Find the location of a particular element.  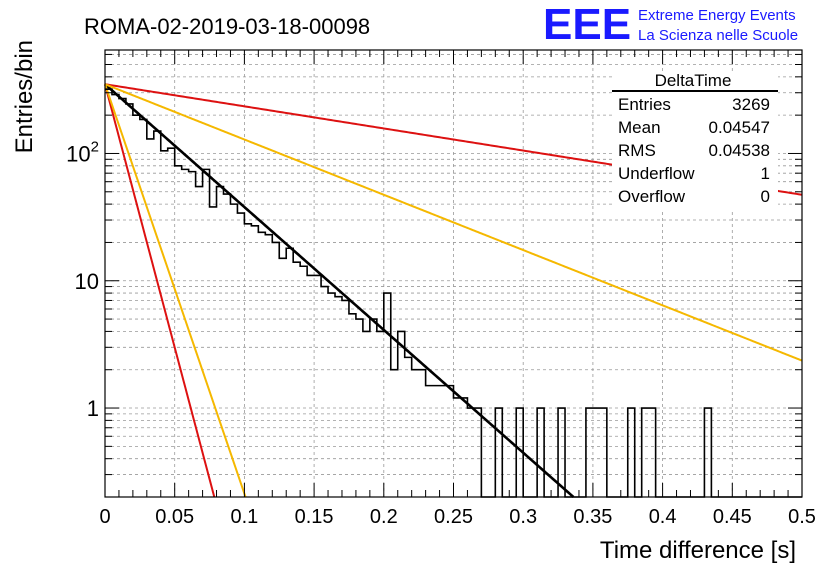

x-tick-label: 0.1 is located at coordinates (244, 517).